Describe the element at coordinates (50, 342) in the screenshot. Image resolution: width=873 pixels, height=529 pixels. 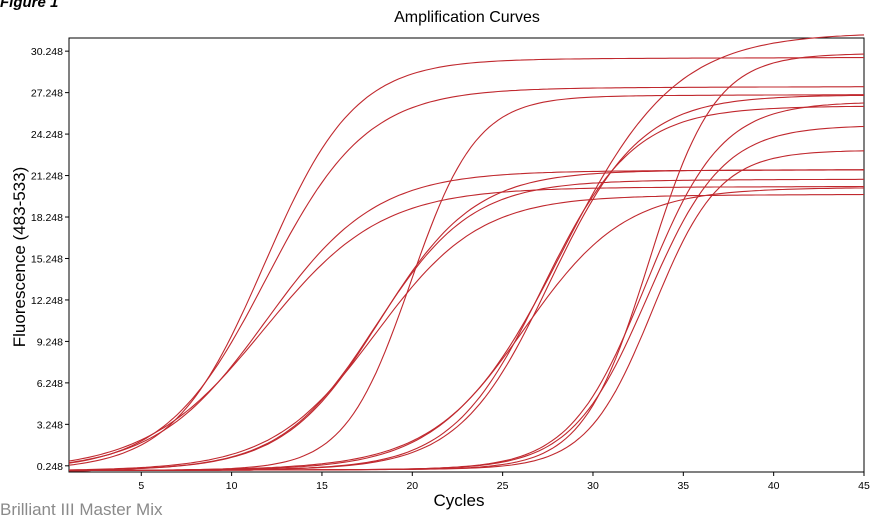
I see `y-tick-label: 9.248` at that location.